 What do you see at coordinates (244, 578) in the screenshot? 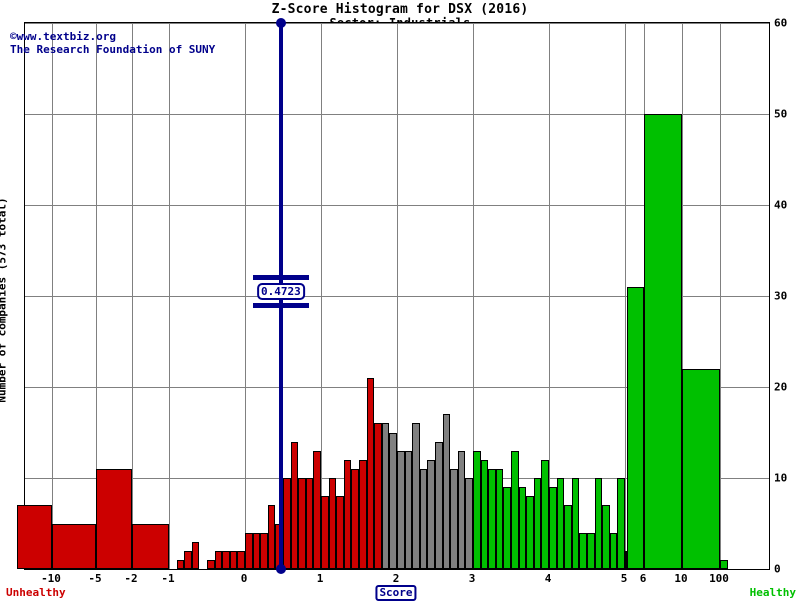
I see `x-tick-label: 0` at bounding box center [244, 578].